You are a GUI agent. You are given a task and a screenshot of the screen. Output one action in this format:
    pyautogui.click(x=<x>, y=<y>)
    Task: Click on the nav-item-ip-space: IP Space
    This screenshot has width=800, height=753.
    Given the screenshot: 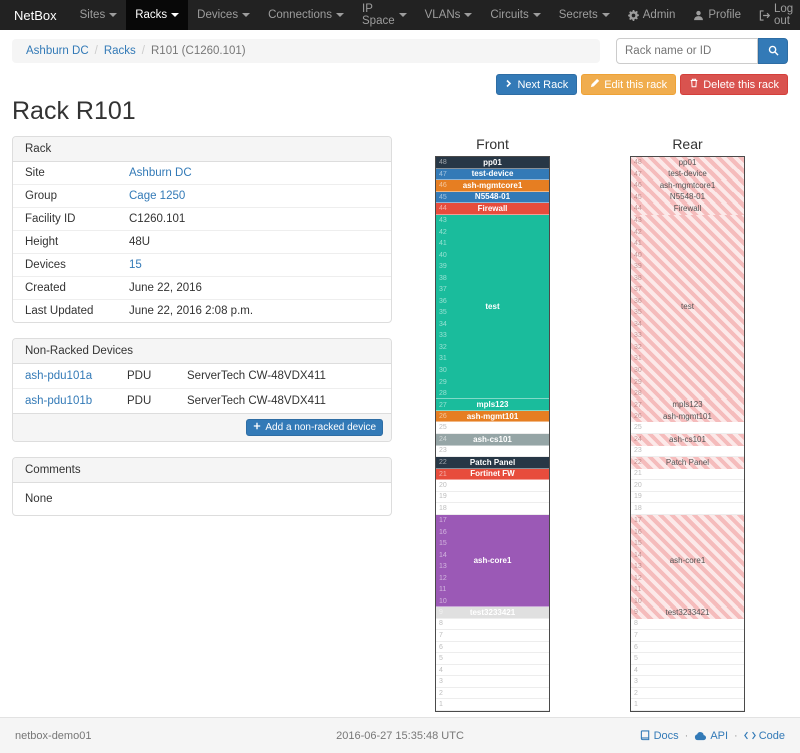 What is the action you would take?
    pyautogui.click(x=384, y=15)
    